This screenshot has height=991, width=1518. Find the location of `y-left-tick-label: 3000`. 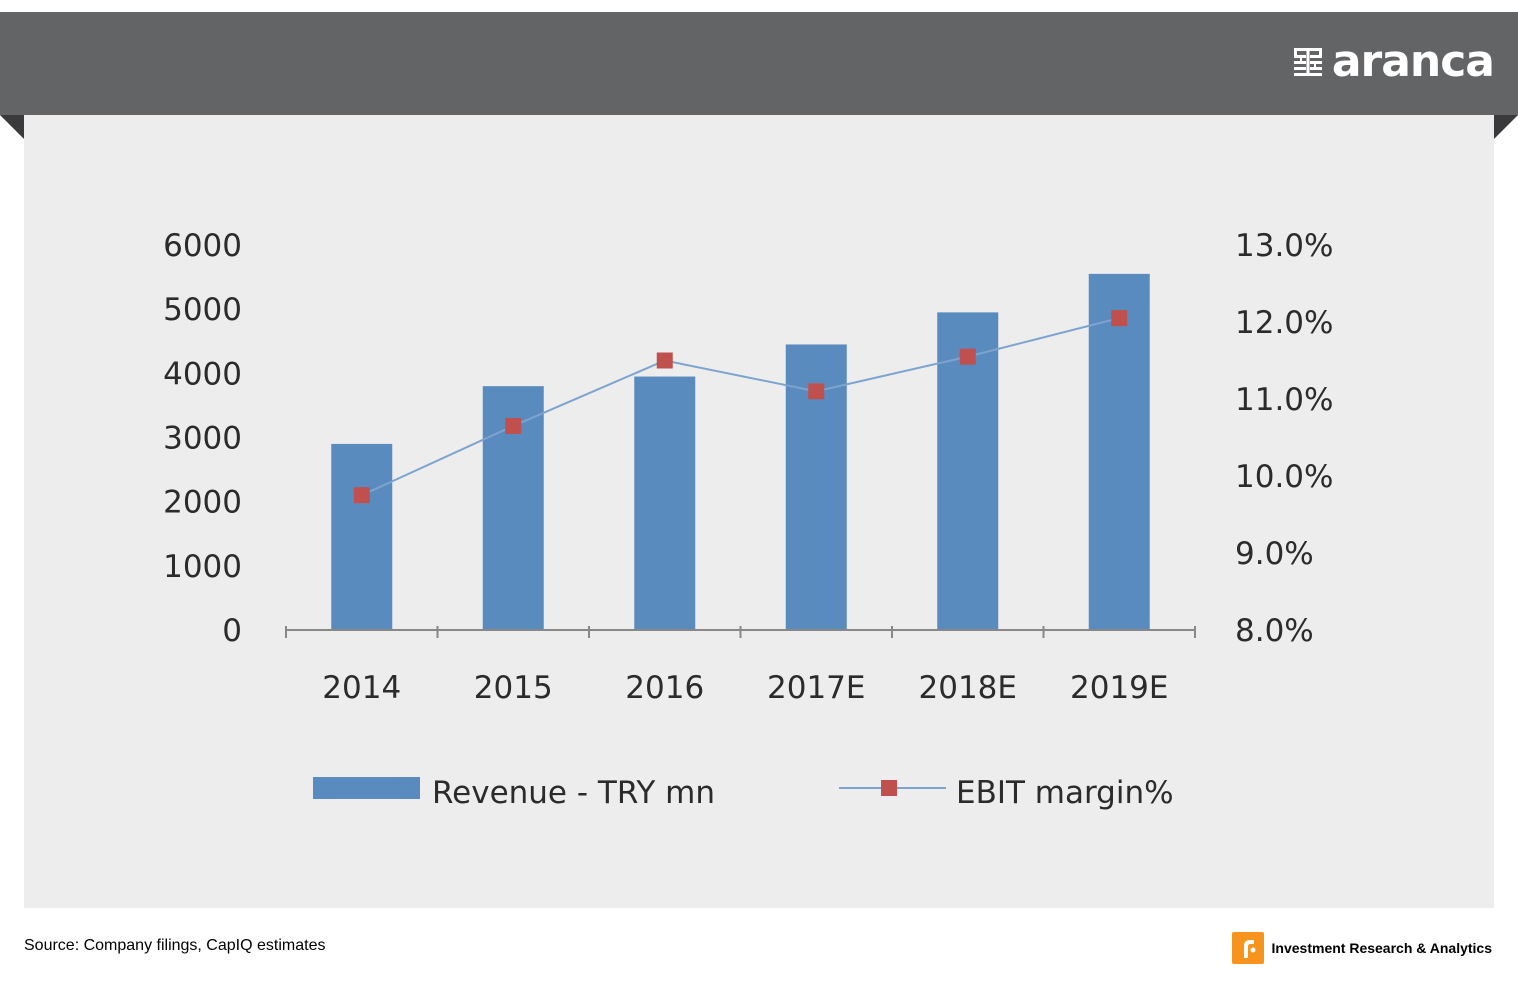

y-left-tick-label: 3000 is located at coordinates (202, 439).